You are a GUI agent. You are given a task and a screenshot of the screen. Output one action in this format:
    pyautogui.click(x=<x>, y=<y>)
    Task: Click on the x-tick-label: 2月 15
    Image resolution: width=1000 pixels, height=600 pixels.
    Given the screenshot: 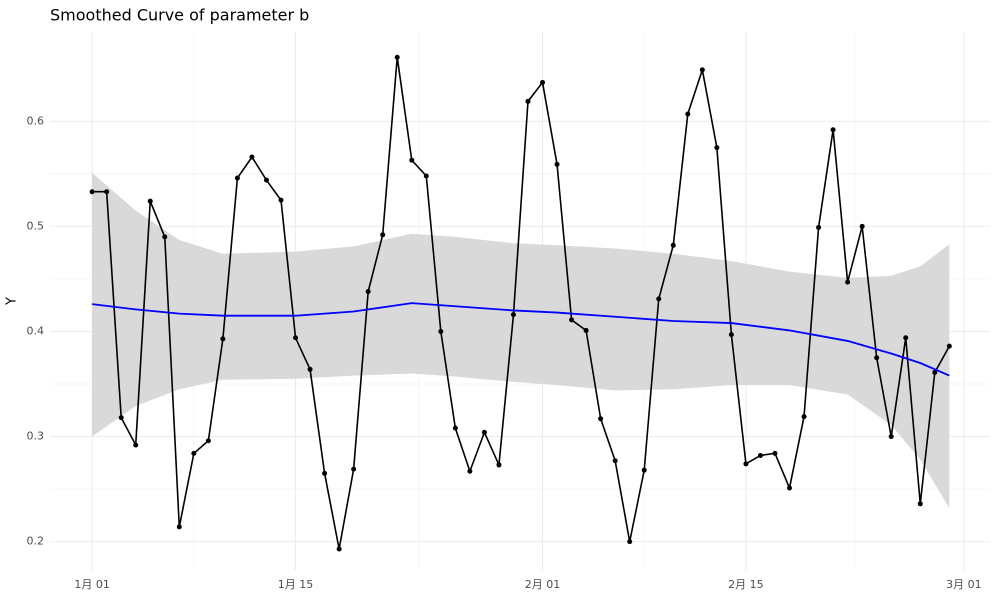 What is the action you would take?
    pyautogui.click(x=746, y=584)
    